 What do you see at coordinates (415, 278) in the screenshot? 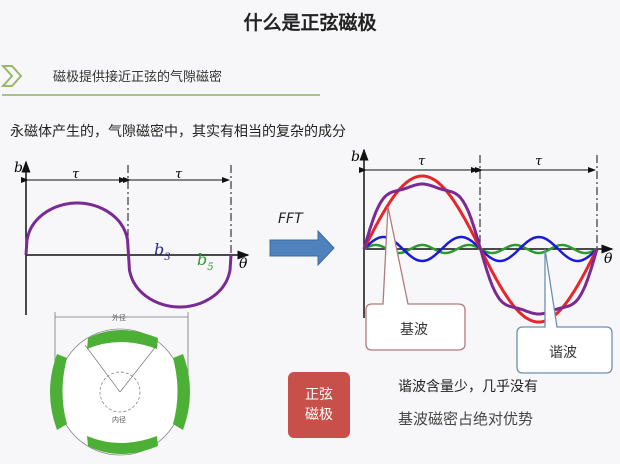
I see `fundamental-callout` at bounding box center [415, 278].